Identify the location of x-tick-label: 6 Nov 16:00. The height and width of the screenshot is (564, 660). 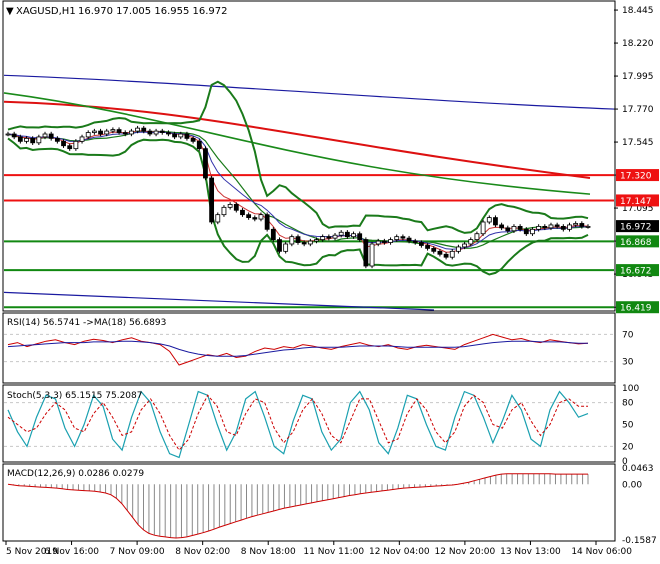
(71, 552).